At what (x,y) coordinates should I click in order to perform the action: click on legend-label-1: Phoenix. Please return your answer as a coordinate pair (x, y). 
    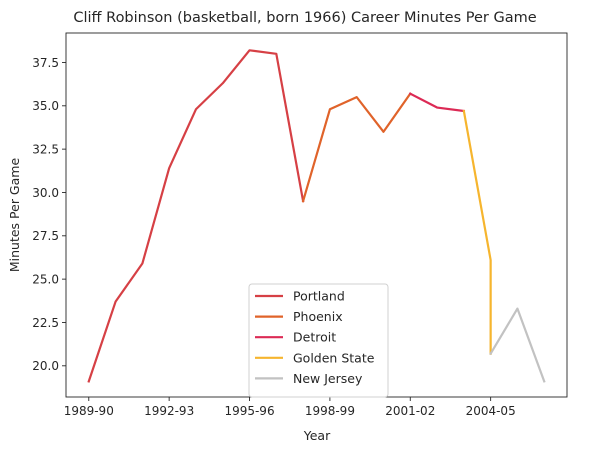
    Looking at the image, I should click on (318, 316).